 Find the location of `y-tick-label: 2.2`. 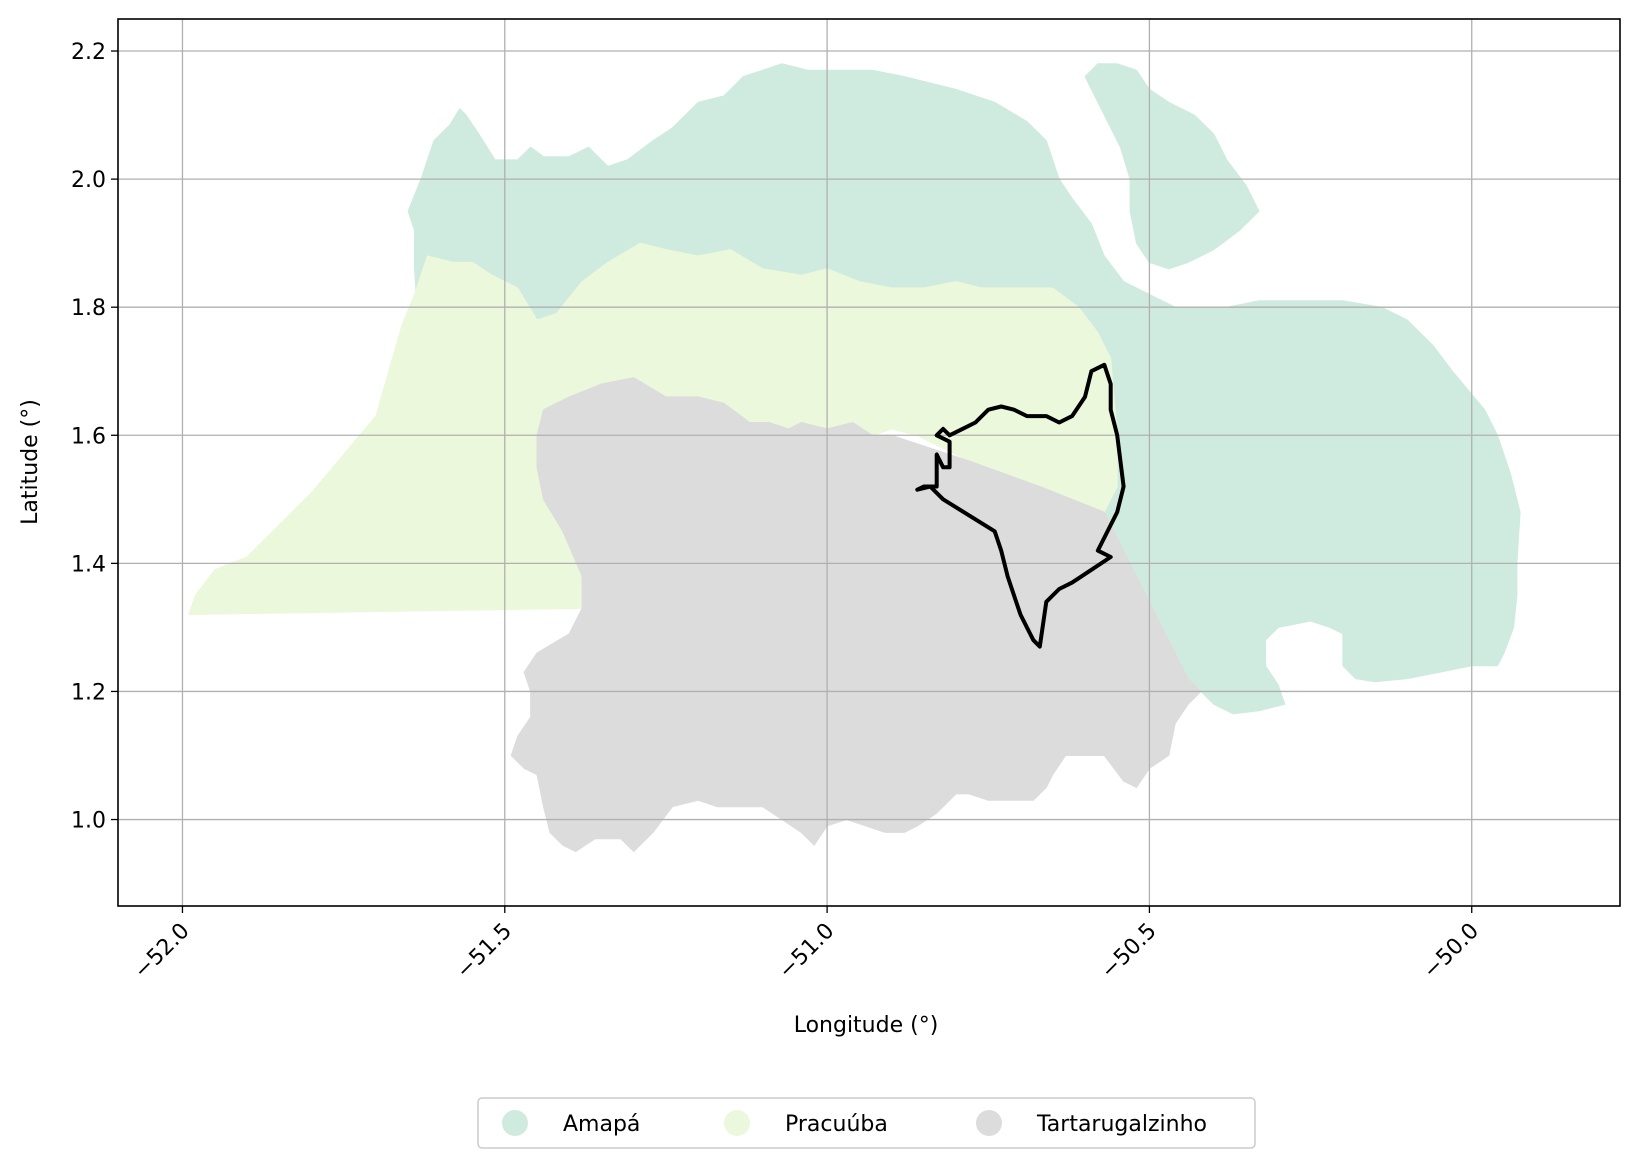

y-tick-label: 2.2 is located at coordinates (88, 52).